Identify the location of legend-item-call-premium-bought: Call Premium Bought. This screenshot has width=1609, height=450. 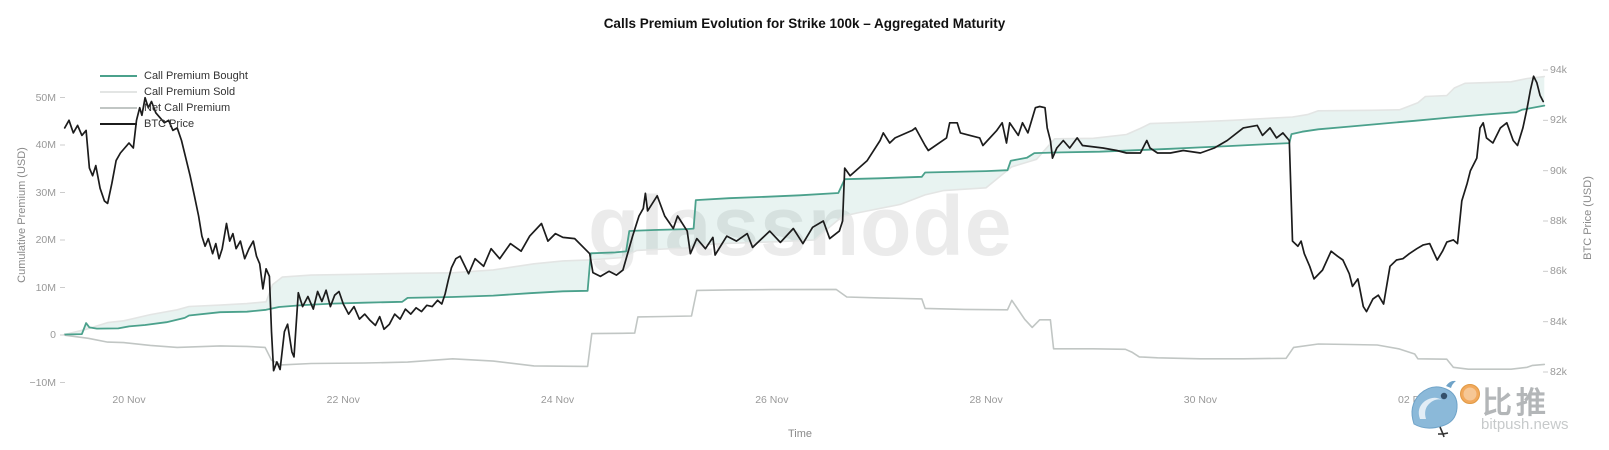
(174, 76).